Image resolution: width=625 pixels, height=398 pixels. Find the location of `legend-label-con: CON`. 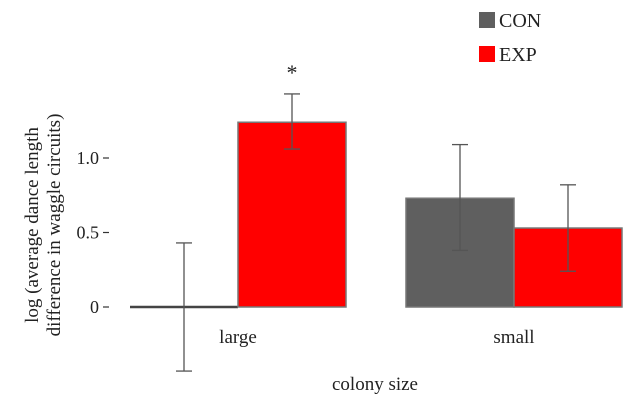

legend-label-con: CON is located at coordinates (520, 21).